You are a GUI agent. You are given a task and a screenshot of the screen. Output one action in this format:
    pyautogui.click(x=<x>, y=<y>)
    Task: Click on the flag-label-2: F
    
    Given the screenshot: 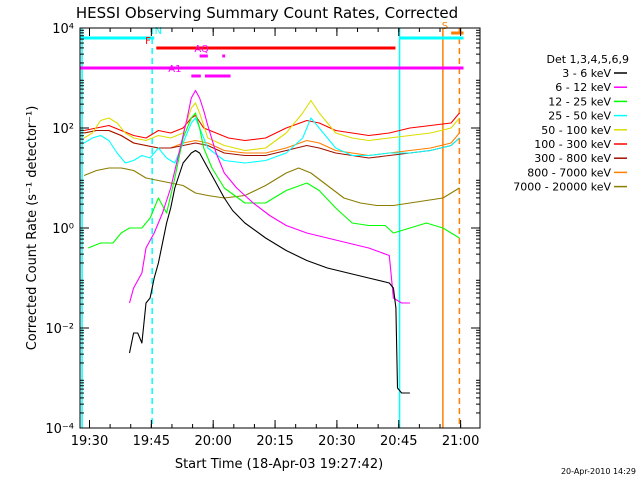 What is the action you would take?
    pyautogui.click(x=148, y=41)
    